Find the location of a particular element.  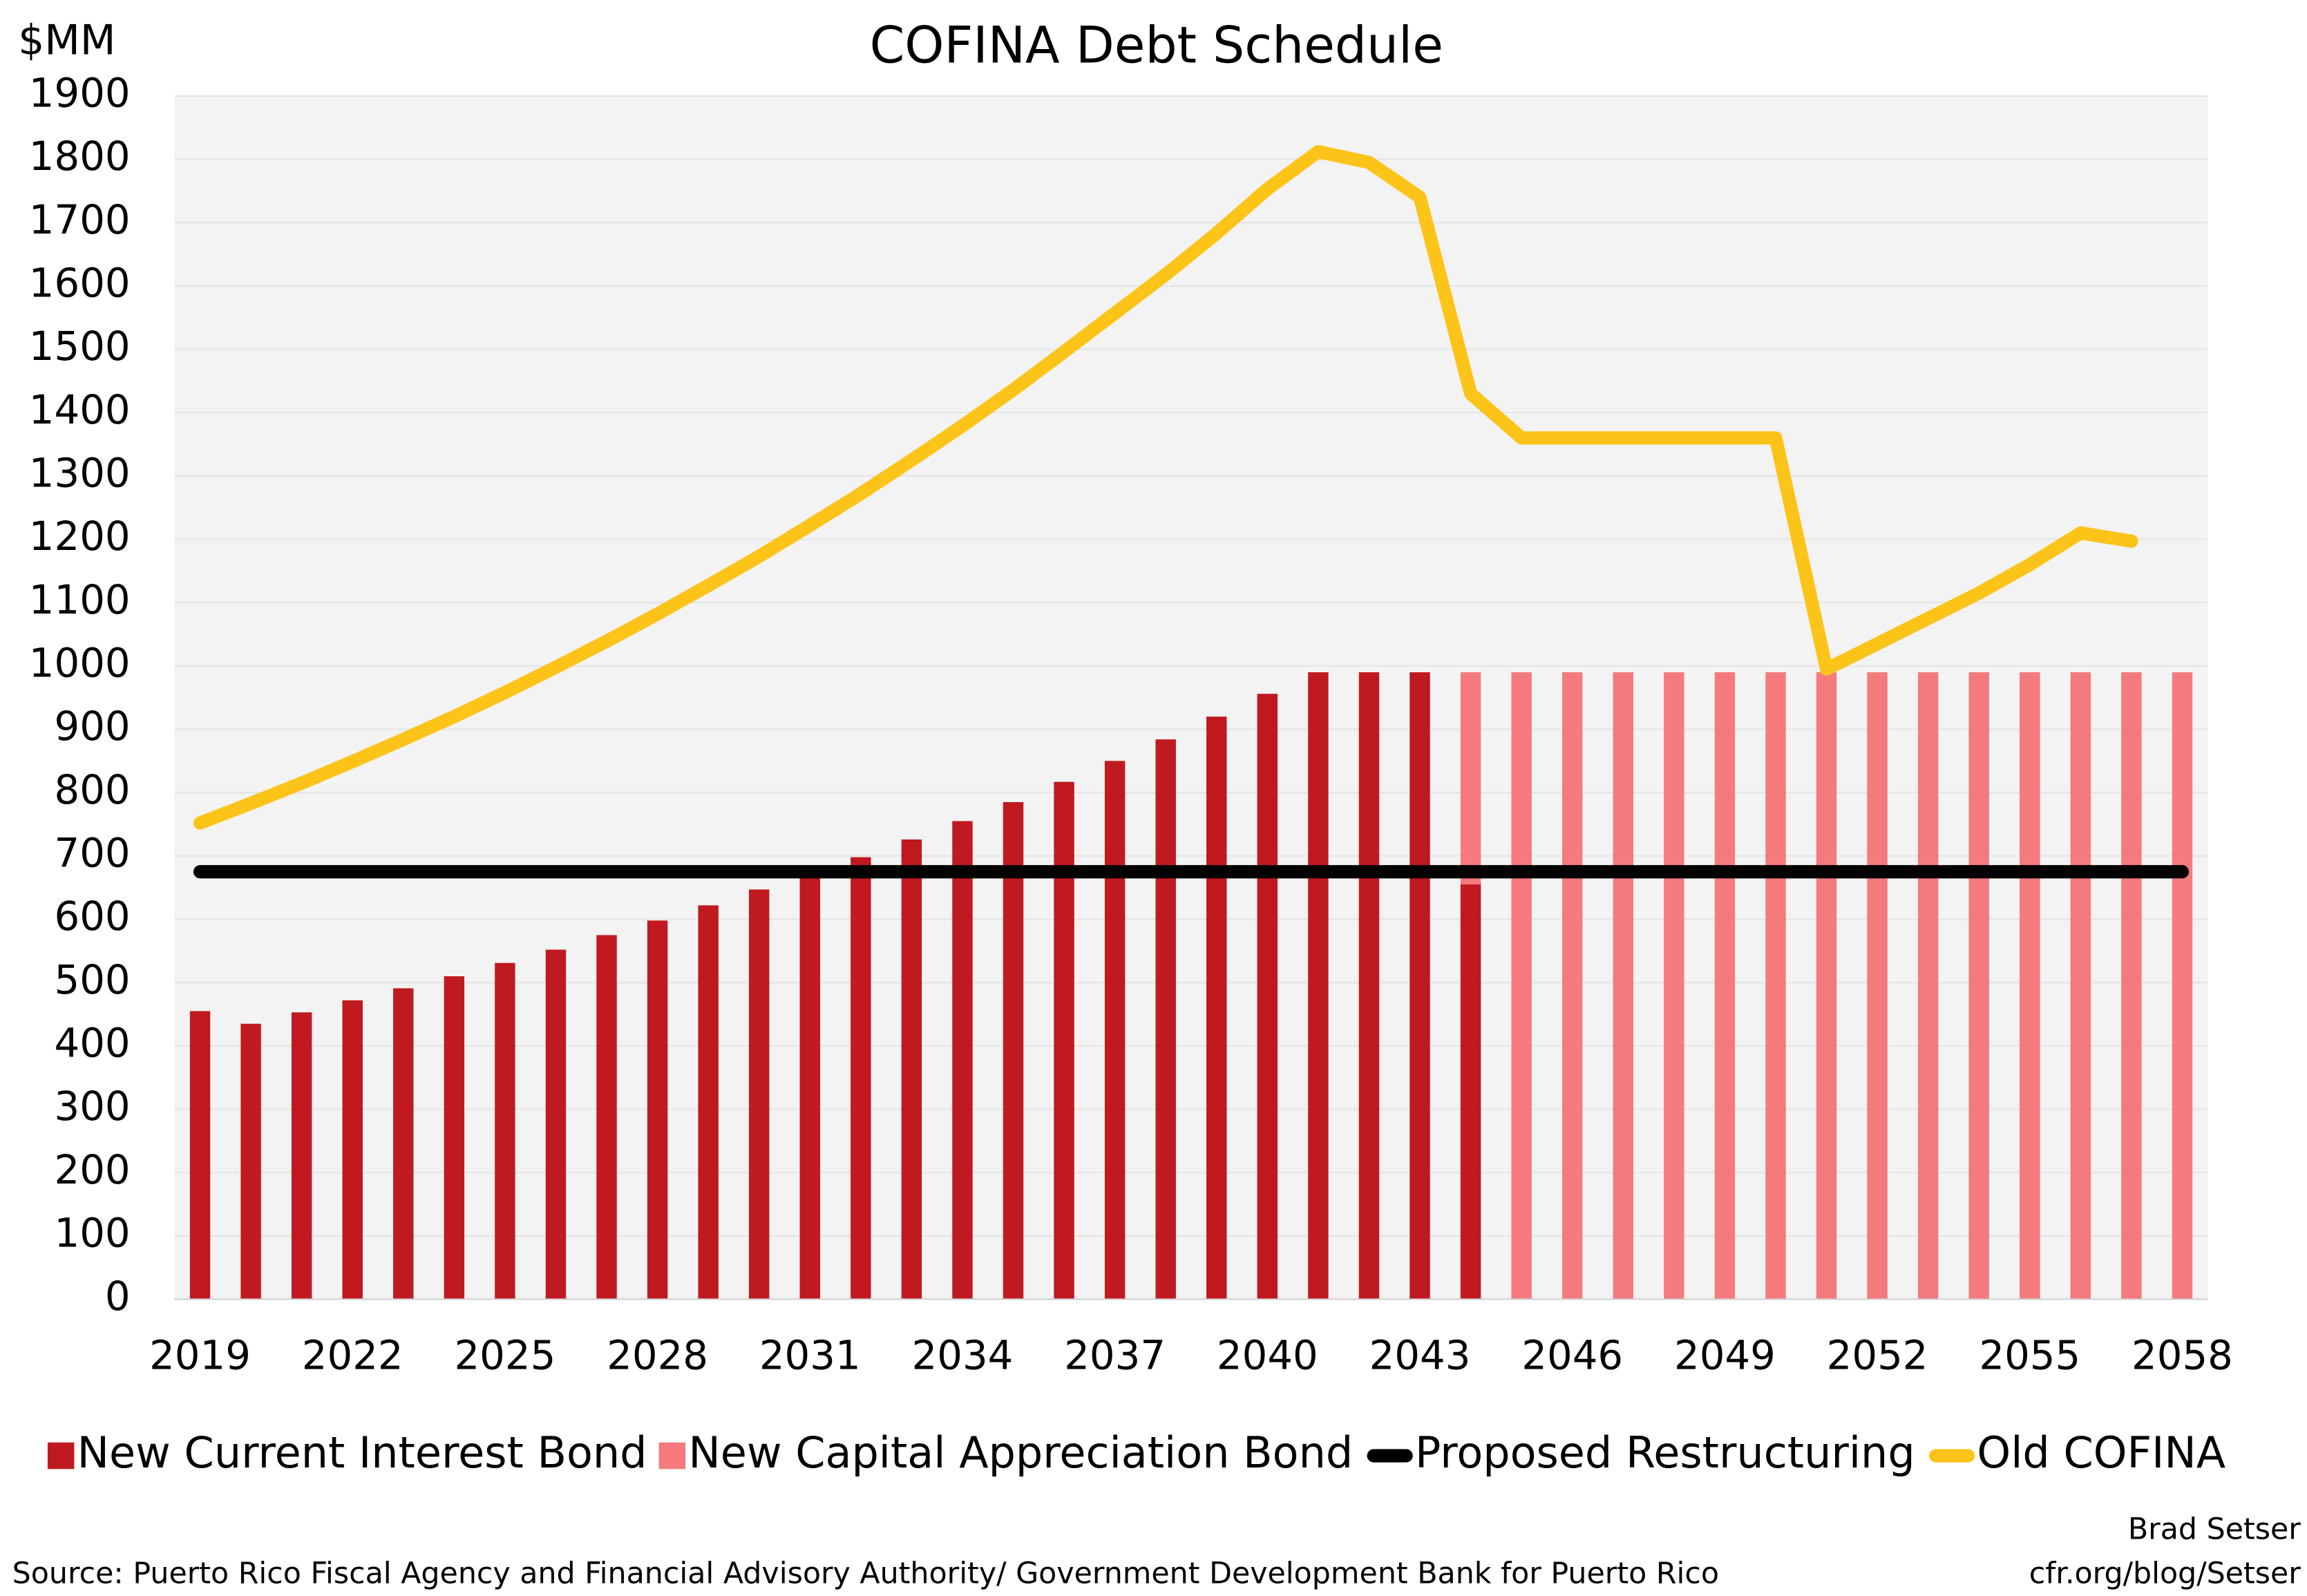

y-tick-label: 1100 is located at coordinates (80, 600).